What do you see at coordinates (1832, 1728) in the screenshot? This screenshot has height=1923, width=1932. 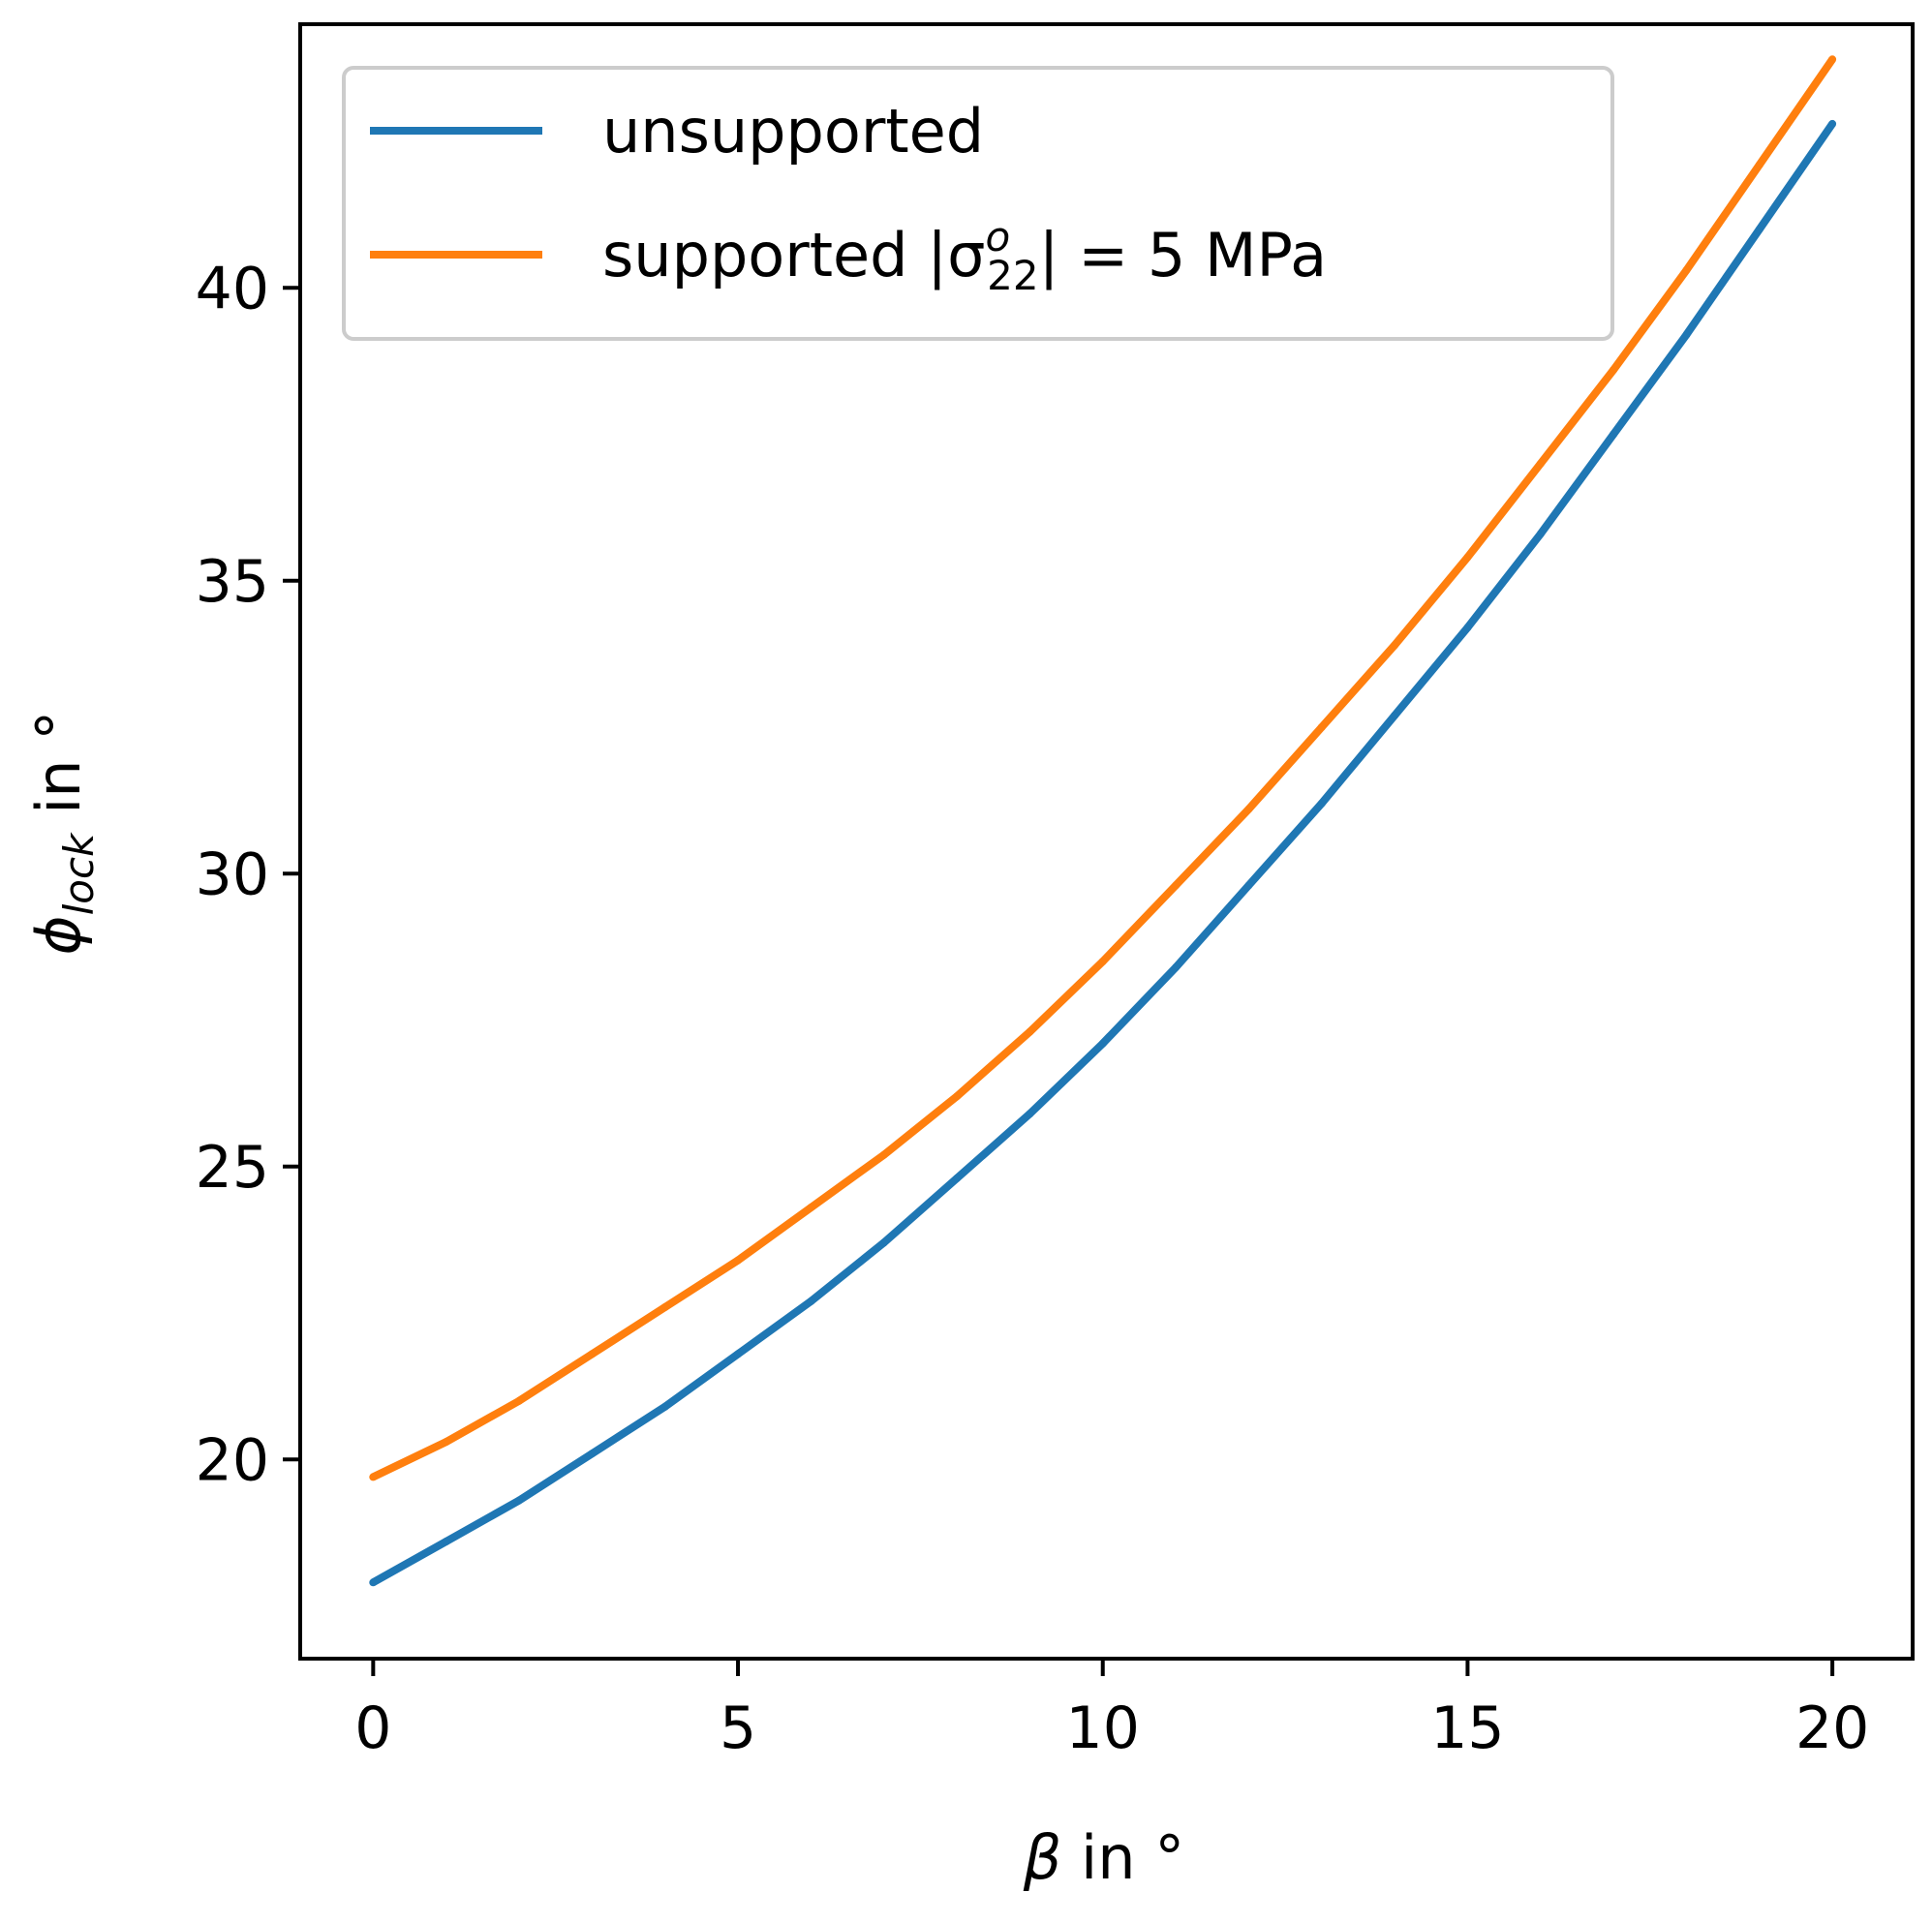 I see `x-tick-label: 20` at bounding box center [1832, 1728].